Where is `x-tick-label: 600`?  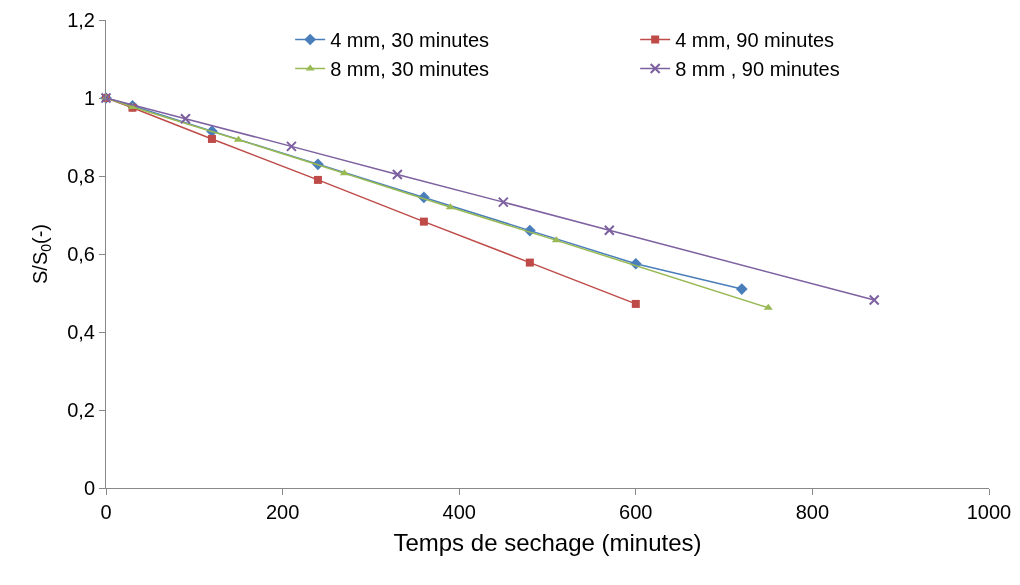
x-tick-label: 600 is located at coordinates (636, 512).